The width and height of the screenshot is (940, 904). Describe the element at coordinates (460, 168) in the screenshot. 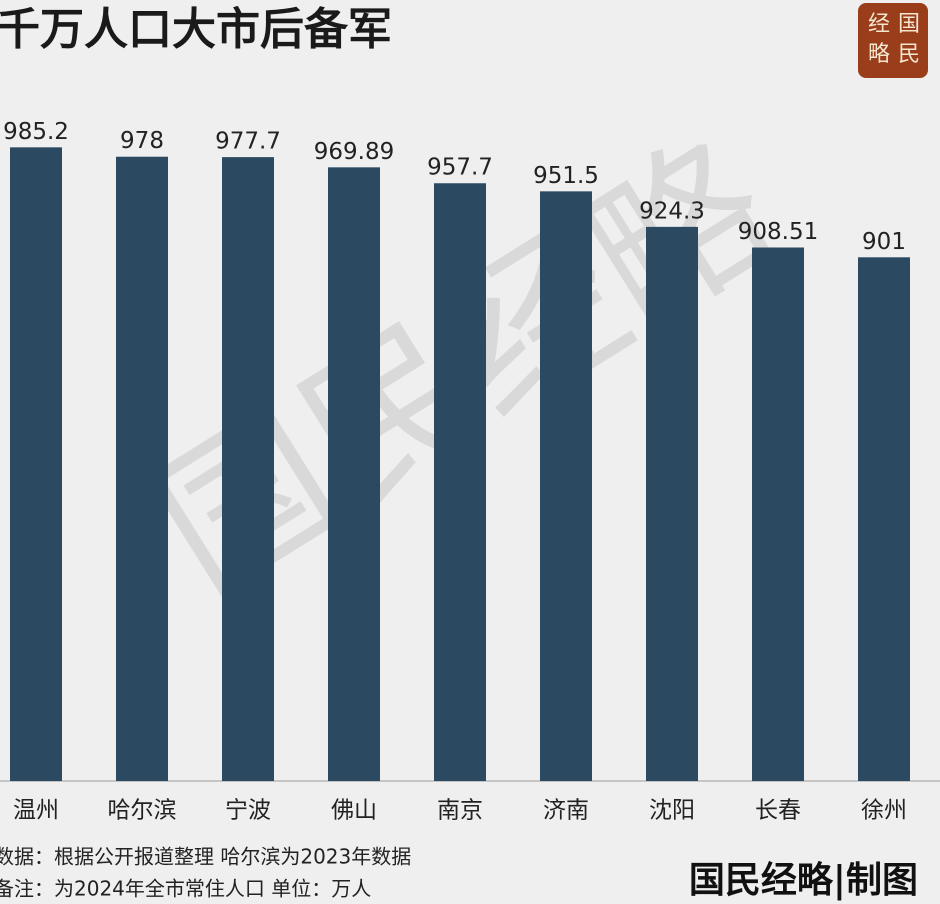

I see `value-label: 957.7` at that location.